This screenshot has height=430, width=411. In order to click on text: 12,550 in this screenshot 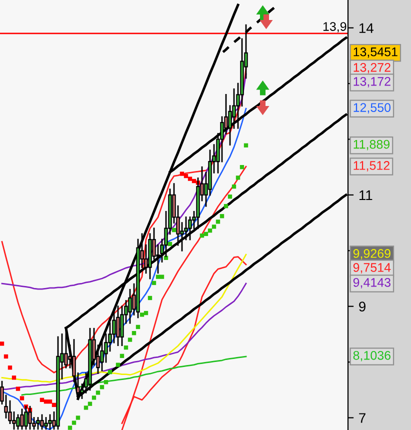, I will do `click(372, 108)`.